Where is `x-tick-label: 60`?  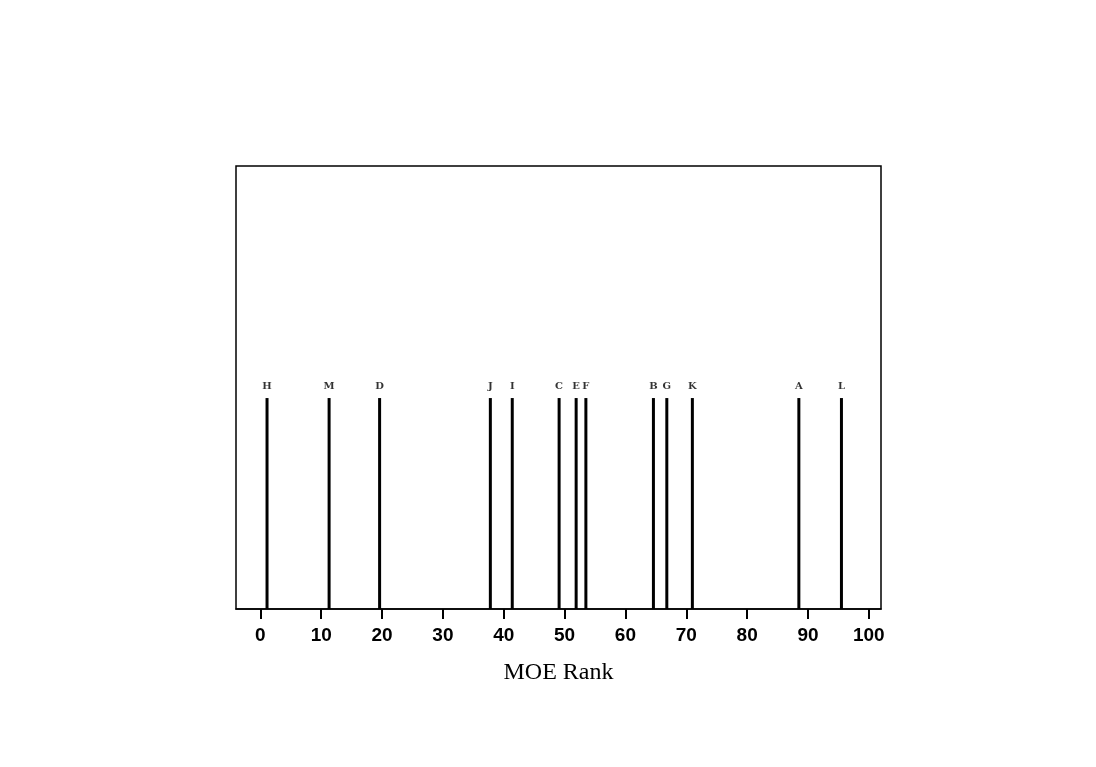 x-tick-label: 60 is located at coordinates (625, 634).